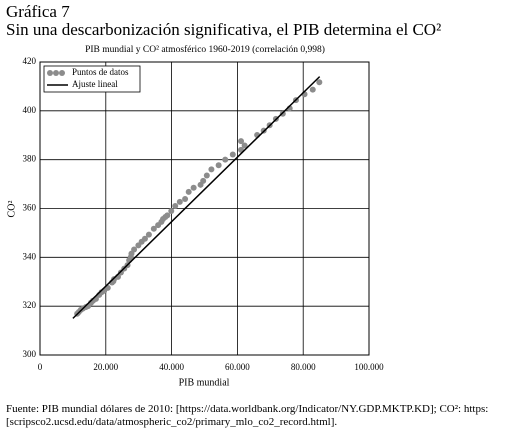 This screenshot has width=527, height=432. What do you see at coordinates (95, 84) in the screenshot?
I see `legend-label: Ajuste lineal` at bounding box center [95, 84].